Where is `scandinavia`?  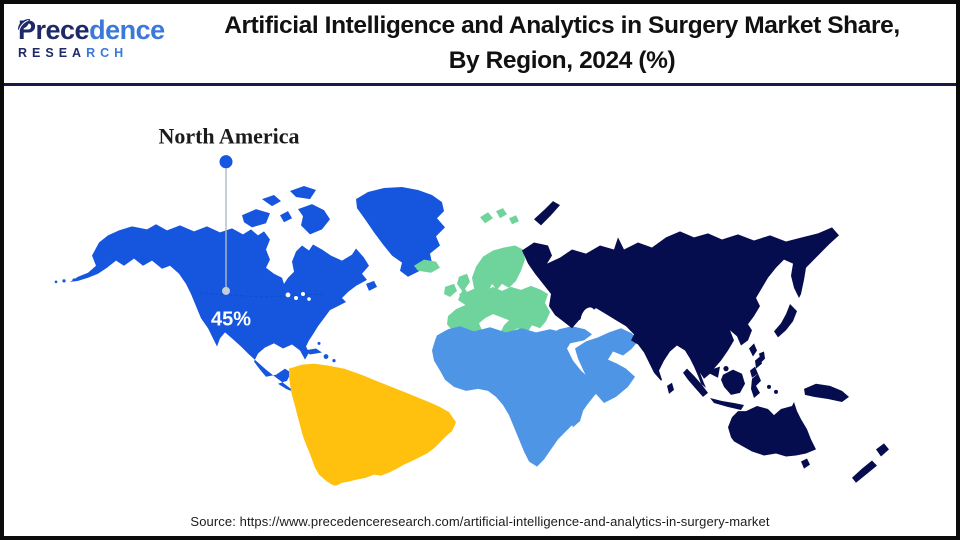 scandinavia is located at coordinates (498, 270).